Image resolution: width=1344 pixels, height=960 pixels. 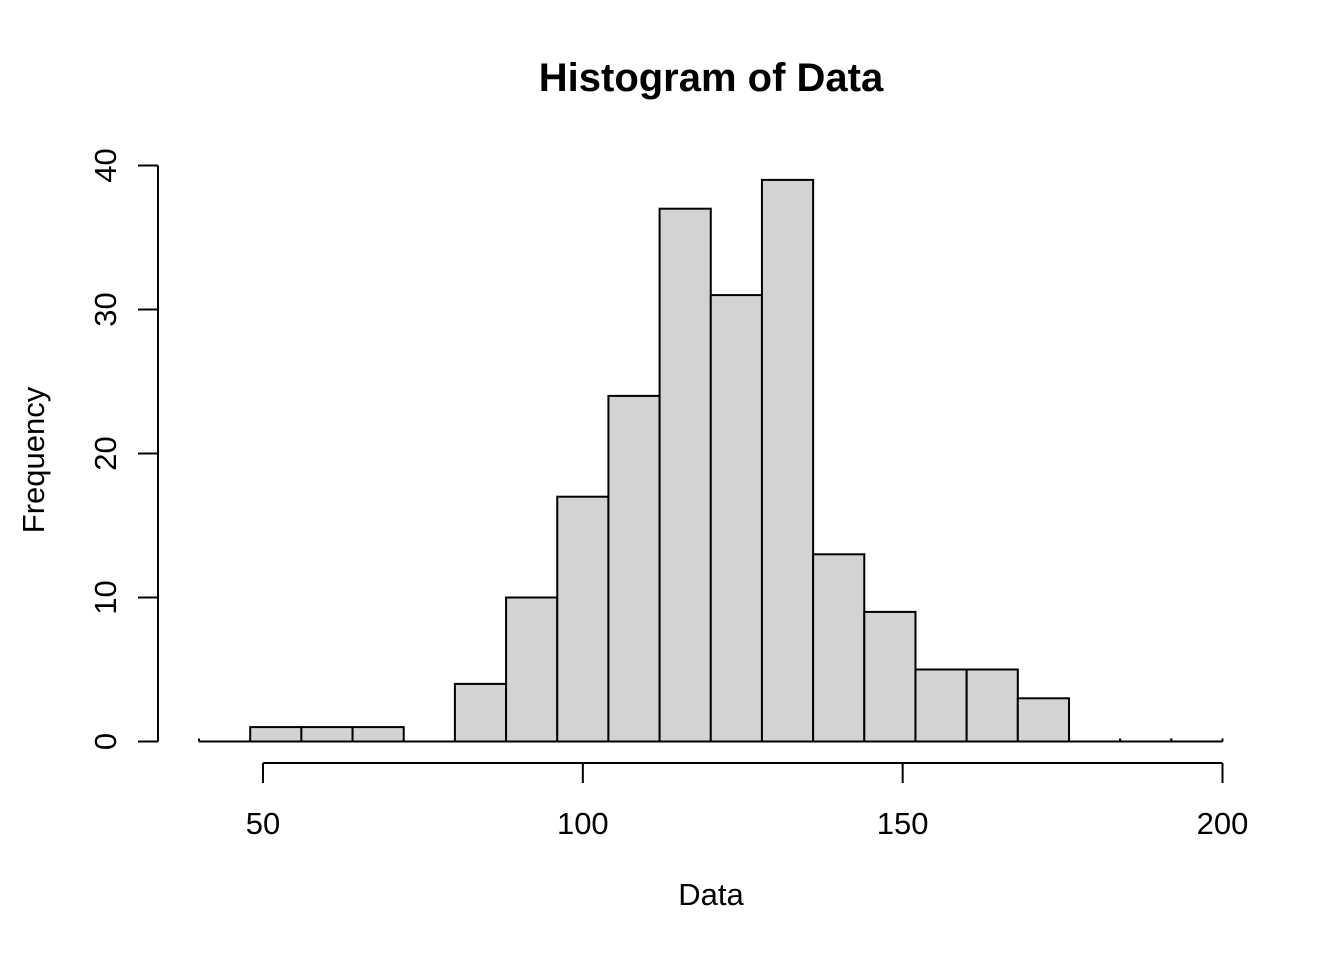 What do you see at coordinates (263, 823) in the screenshot?
I see `x-tick-label: 50` at bounding box center [263, 823].